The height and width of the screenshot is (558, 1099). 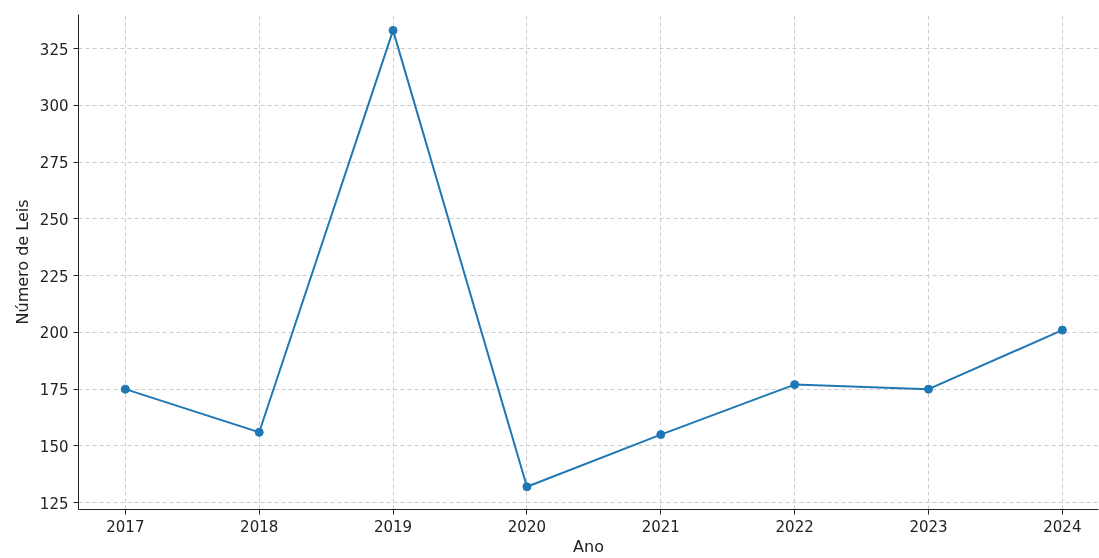 I want to click on x-tick-label: 2019, so click(x=393, y=526).